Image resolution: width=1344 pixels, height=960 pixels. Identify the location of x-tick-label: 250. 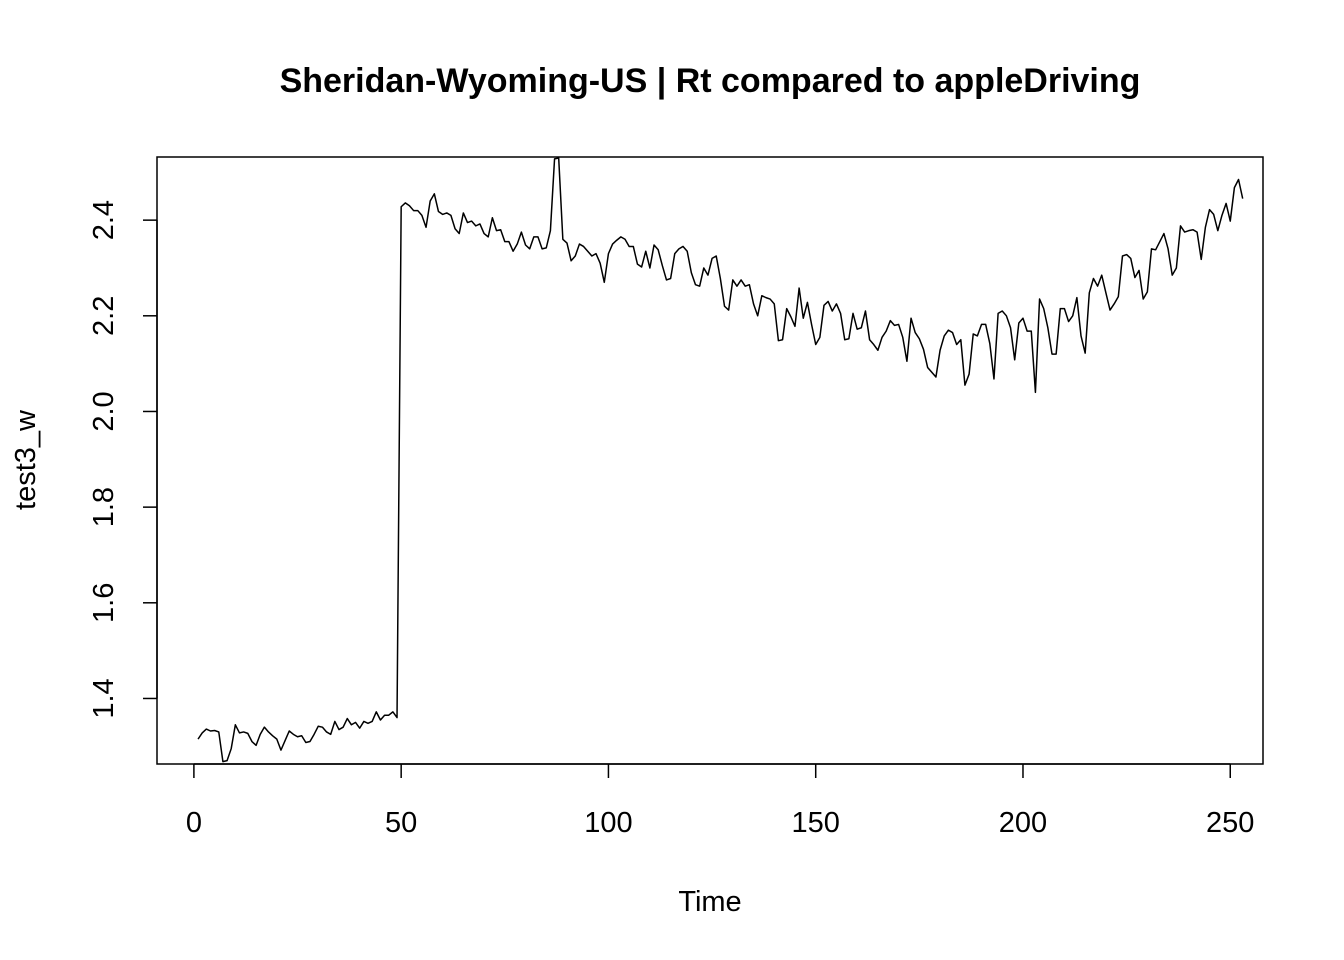
(1230, 823).